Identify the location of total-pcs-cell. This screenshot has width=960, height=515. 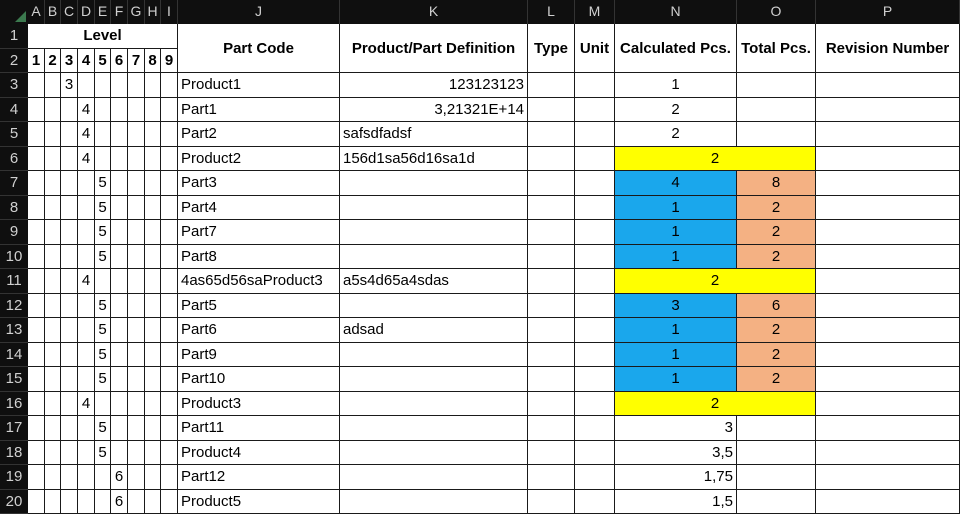
(776, 501).